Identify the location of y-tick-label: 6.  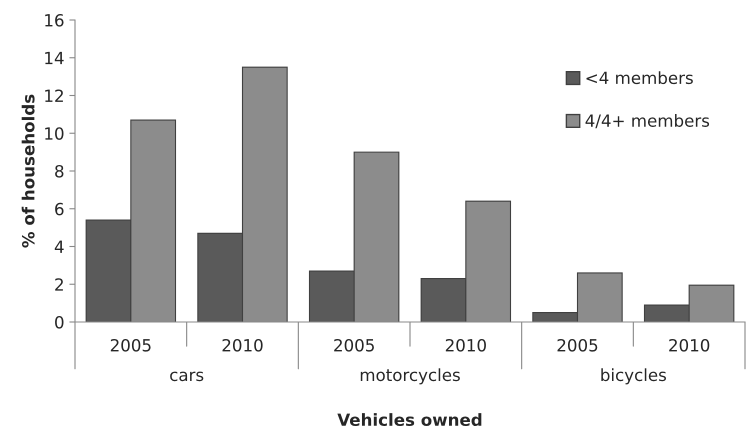
(59, 209).